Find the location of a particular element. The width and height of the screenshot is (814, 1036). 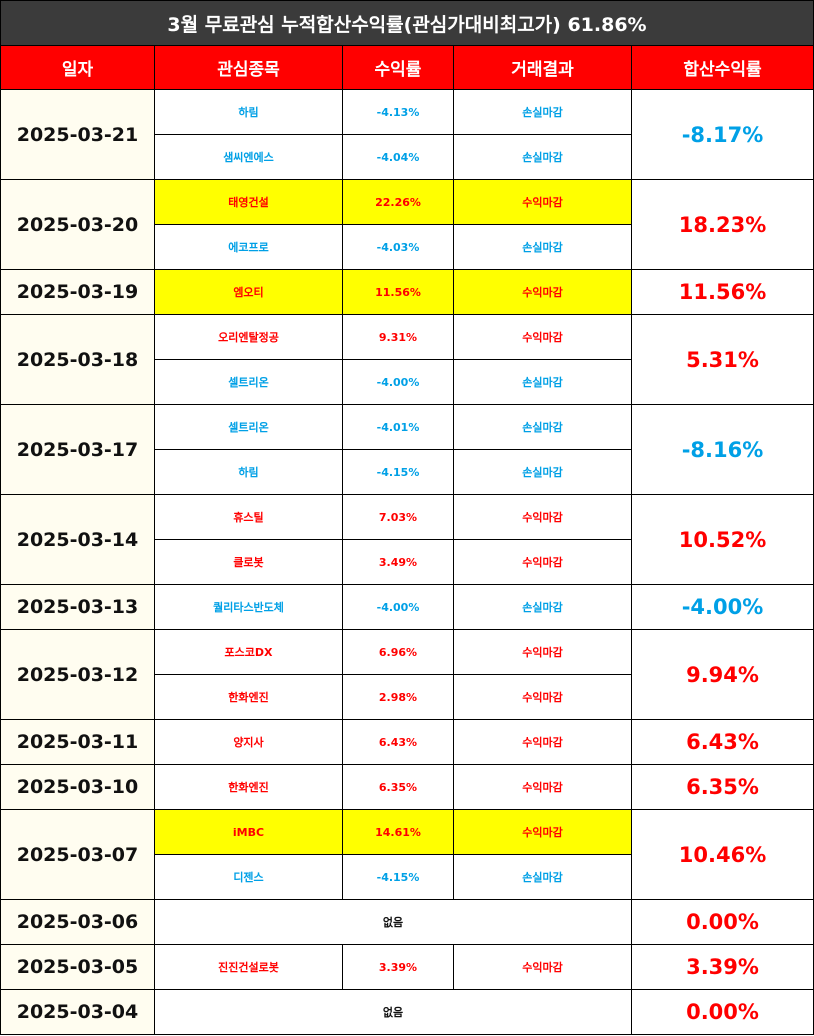

rate-cell: 11.56% is located at coordinates (398, 292).